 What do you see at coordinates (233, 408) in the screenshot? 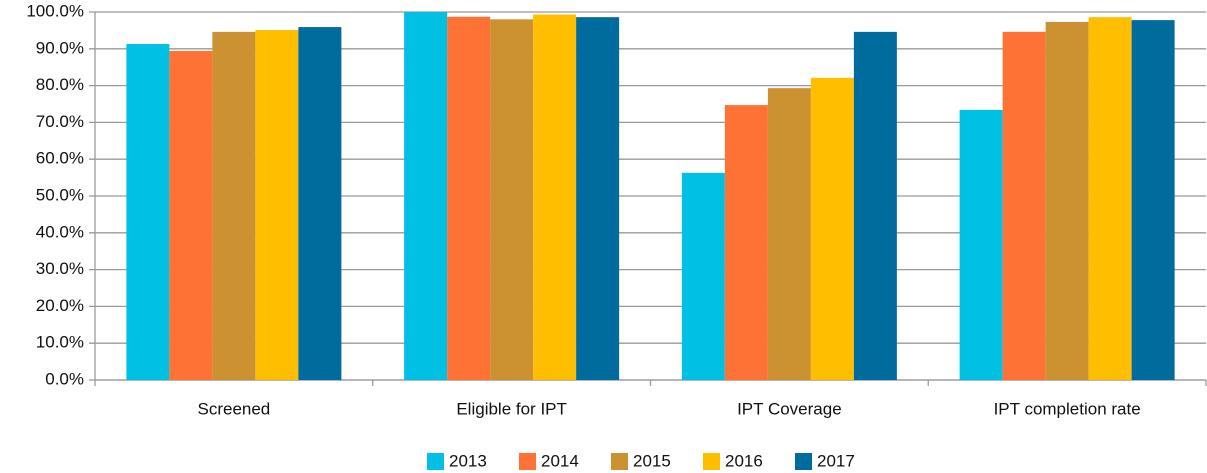
I see `x-tick-label: Screened` at bounding box center [233, 408].